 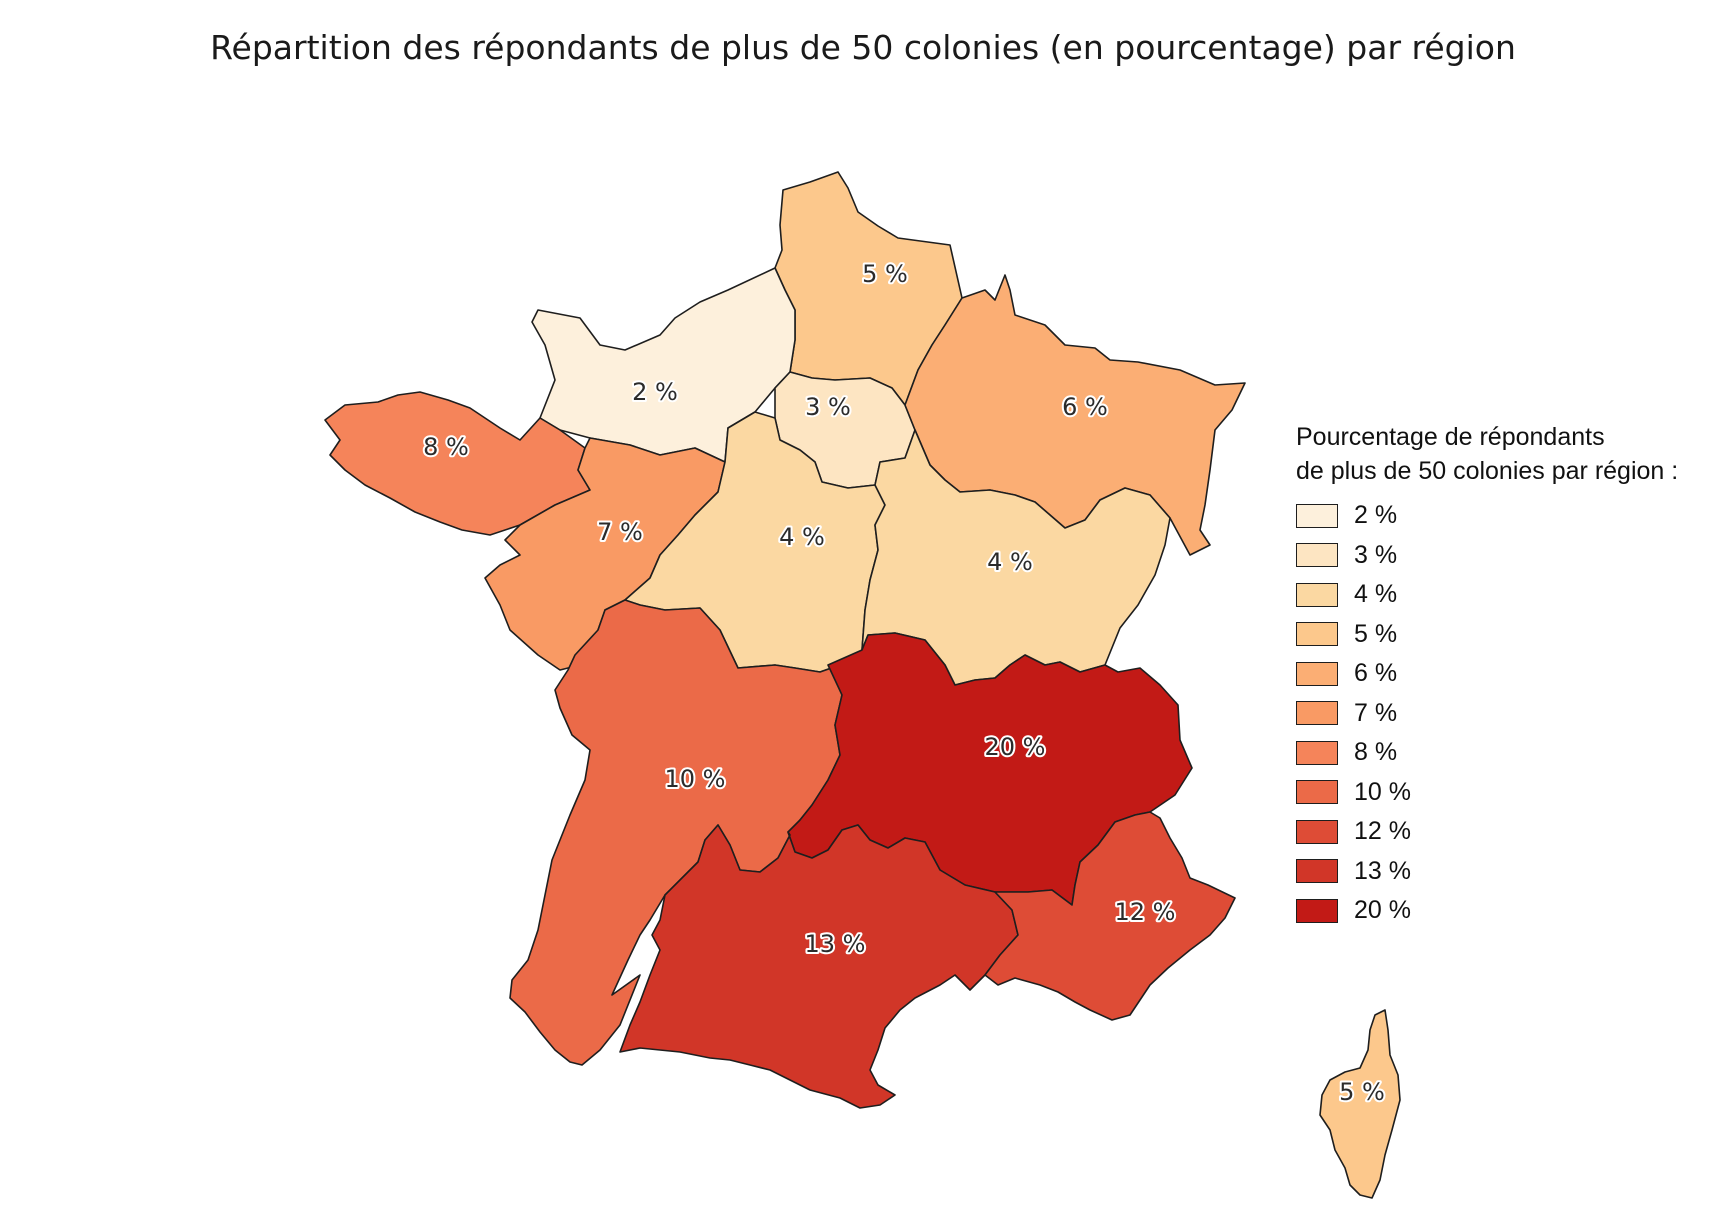 What do you see at coordinates (1487, 471) in the screenshot?
I see `legend-title-line2: de plus de 50 colonies par région :` at bounding box center [1487, 471].